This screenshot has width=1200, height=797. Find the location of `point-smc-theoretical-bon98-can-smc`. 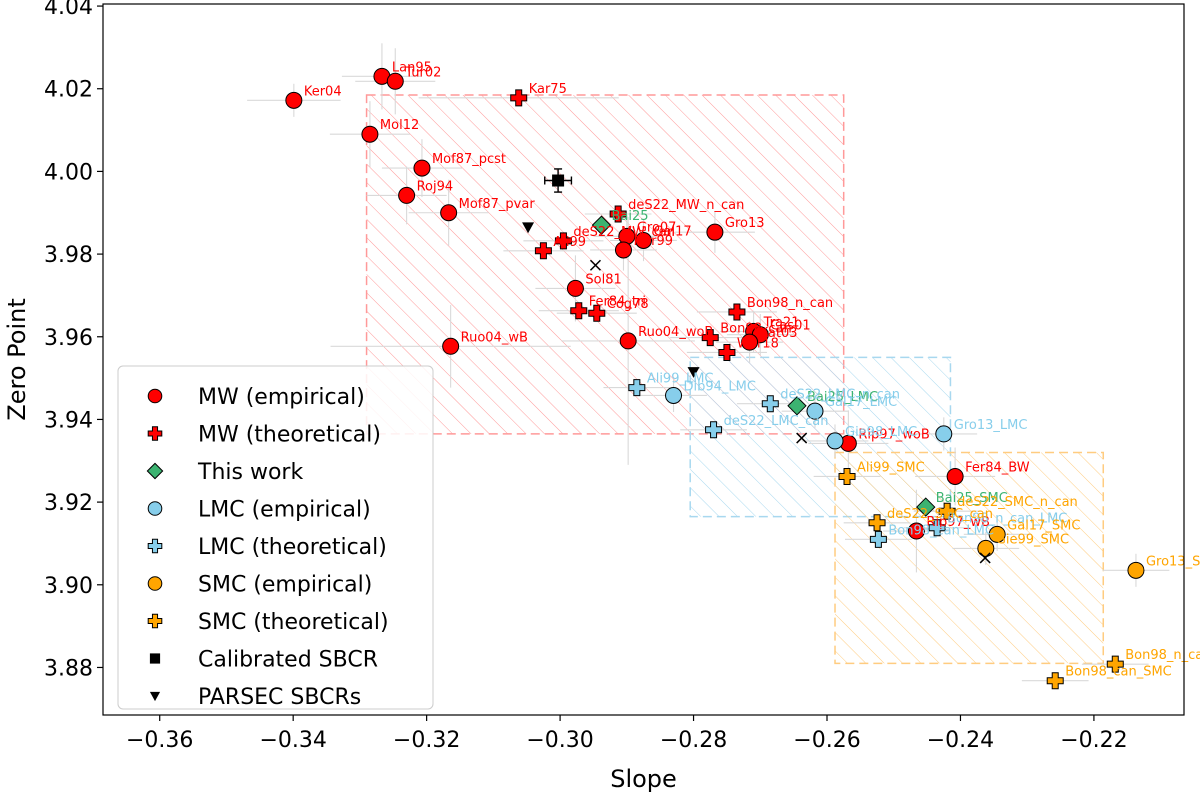

point-smc-theoretical-bon98-can-smc is located at coordinates (1055, 681).